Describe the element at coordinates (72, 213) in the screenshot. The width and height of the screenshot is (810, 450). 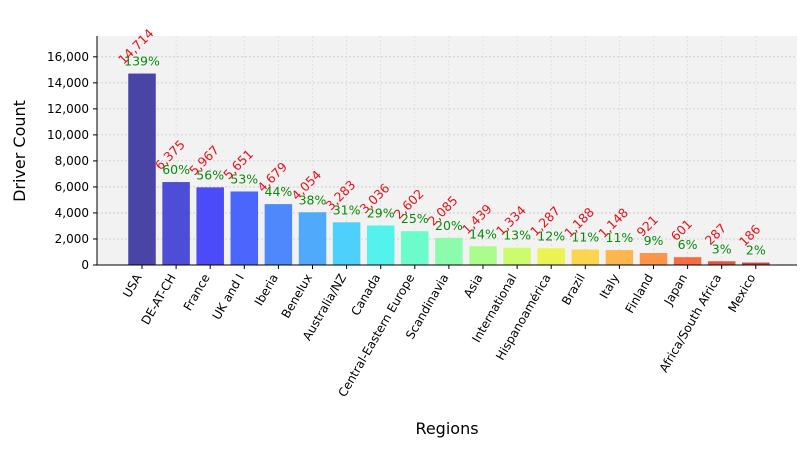
I see `y-tick-label: 4,000` at that location.